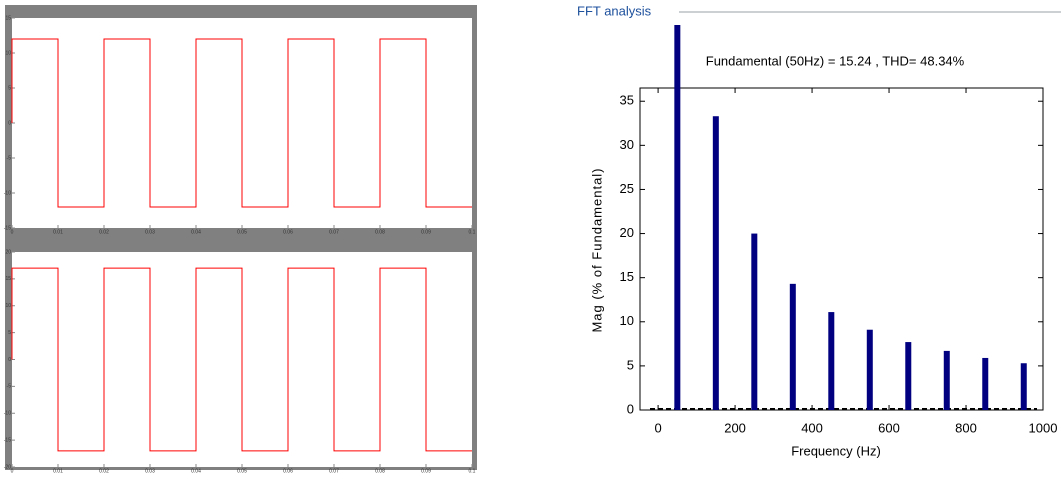 The height and width of the screenshot is (478, 1061). Describe the element at coordinates (735, 427) in the screenshot. I see `x-tick-label: 200` at that location.